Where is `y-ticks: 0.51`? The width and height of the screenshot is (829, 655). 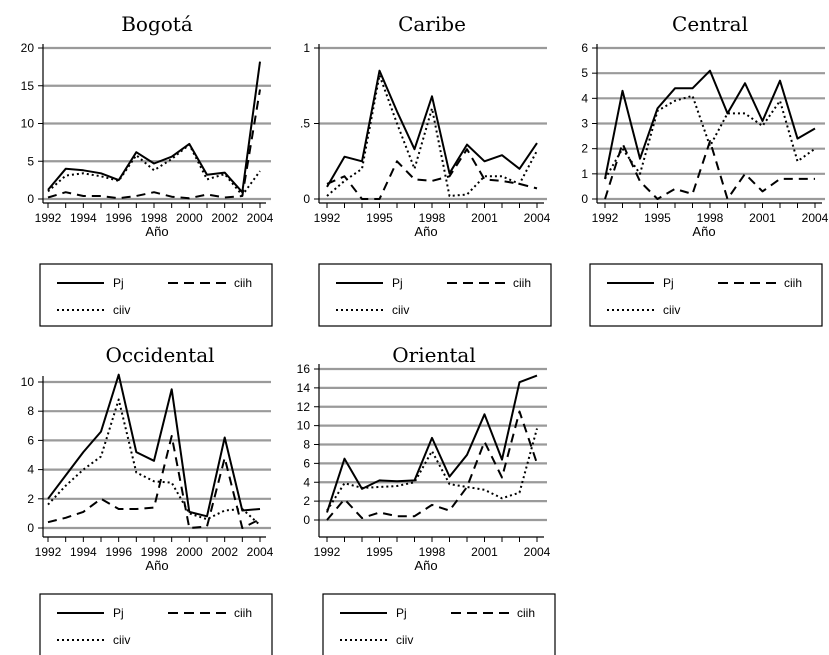
y-ticks: 0.51 is located at coordinates (309, 123).